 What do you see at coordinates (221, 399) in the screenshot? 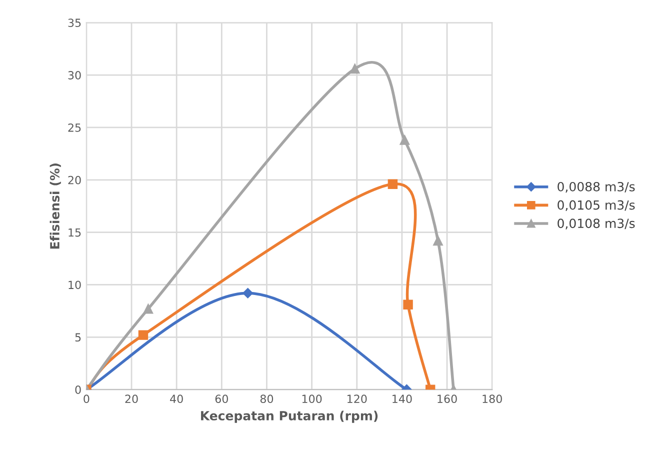
I see `x-tick-label: 60` at bounding box center [221, 399].